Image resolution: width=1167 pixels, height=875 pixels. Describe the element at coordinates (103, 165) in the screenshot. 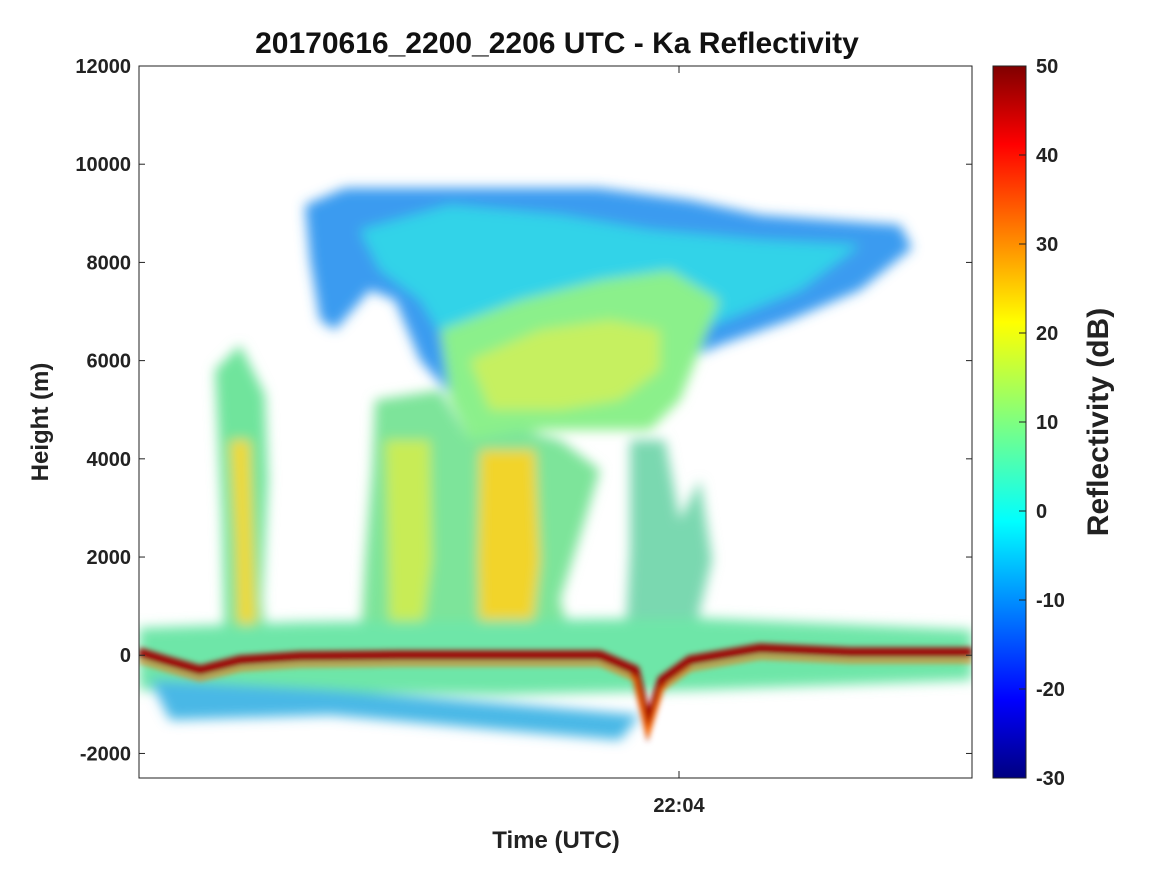

I see `y-tick-label: 10000` at that location.